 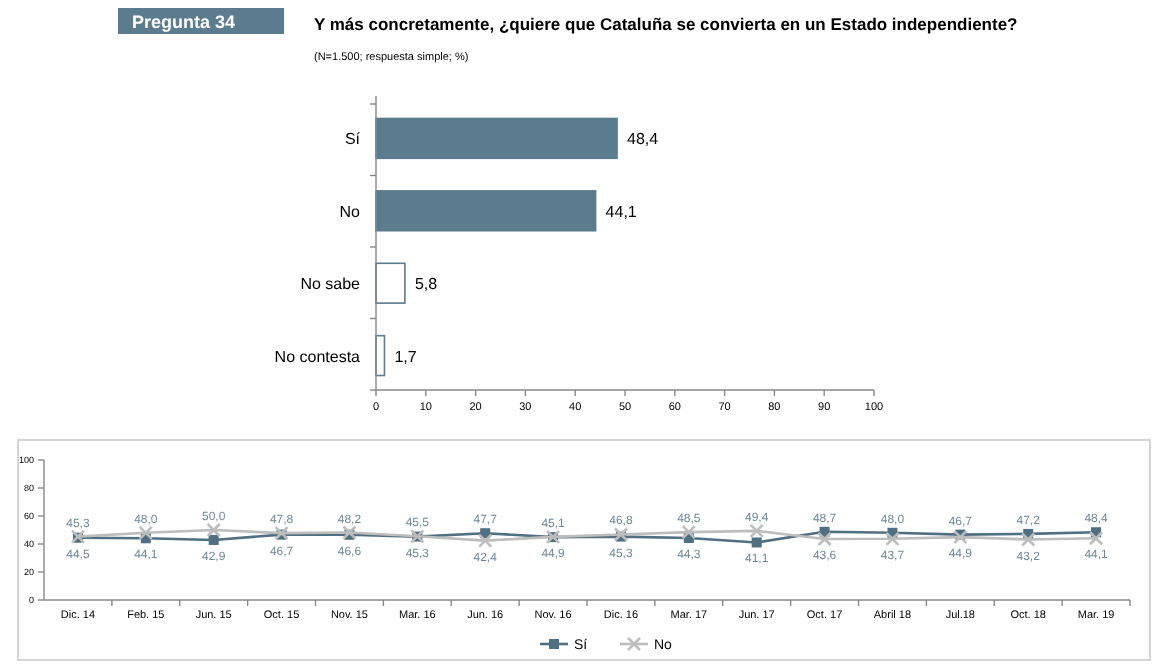 What do you see at coordinates (621, 211) in the screenshot?
I see `data-label: 44,1` at bounding box center [621, 211].